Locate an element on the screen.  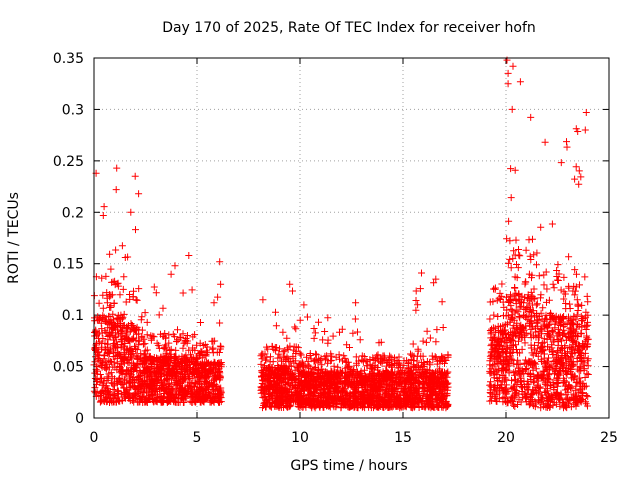
y-tick-label: 0.25 is located at coordinates (68, 162).